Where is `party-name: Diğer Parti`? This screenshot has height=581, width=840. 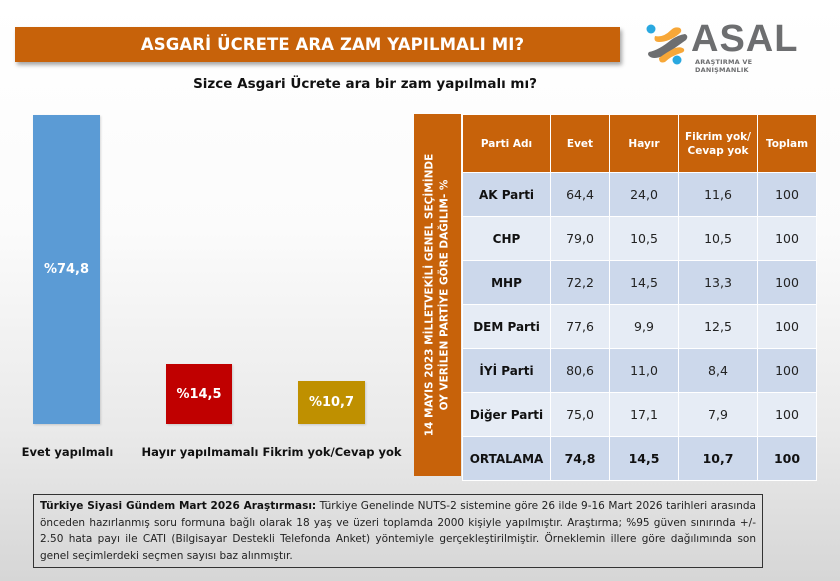
party-name: Diğer Parti is located at coordinates (506, 414).